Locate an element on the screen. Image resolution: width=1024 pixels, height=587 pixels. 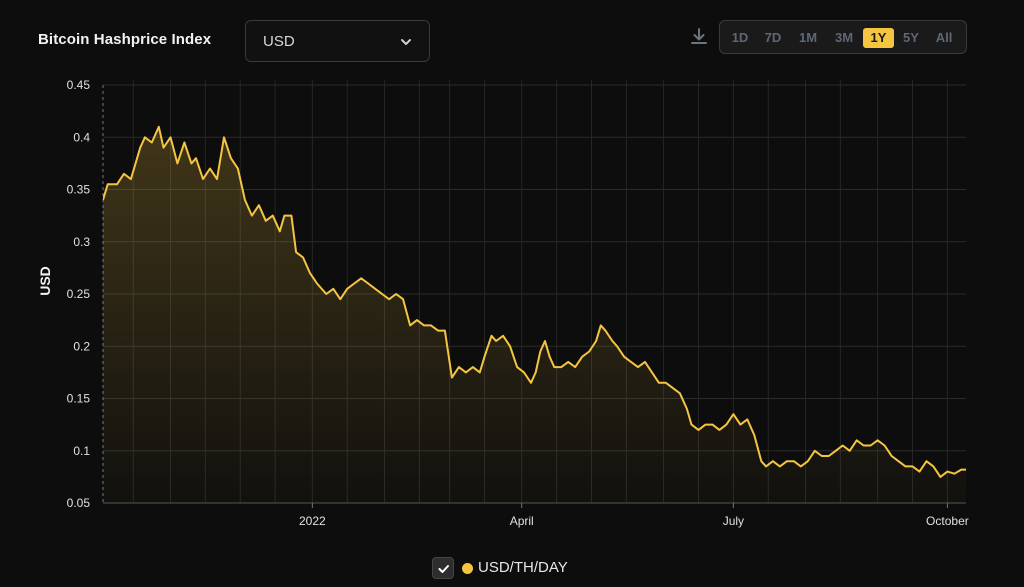
y-tick-label: 0.35 is located at coordinates (79, 190).